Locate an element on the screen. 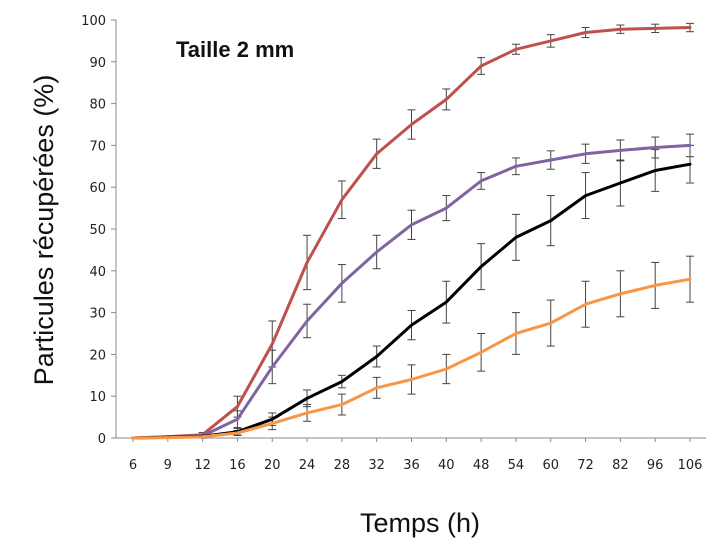 Image resolution: width=720 pixels, height=546 pixels. y-tick-label: 40 is located at coordinates (97, 272).